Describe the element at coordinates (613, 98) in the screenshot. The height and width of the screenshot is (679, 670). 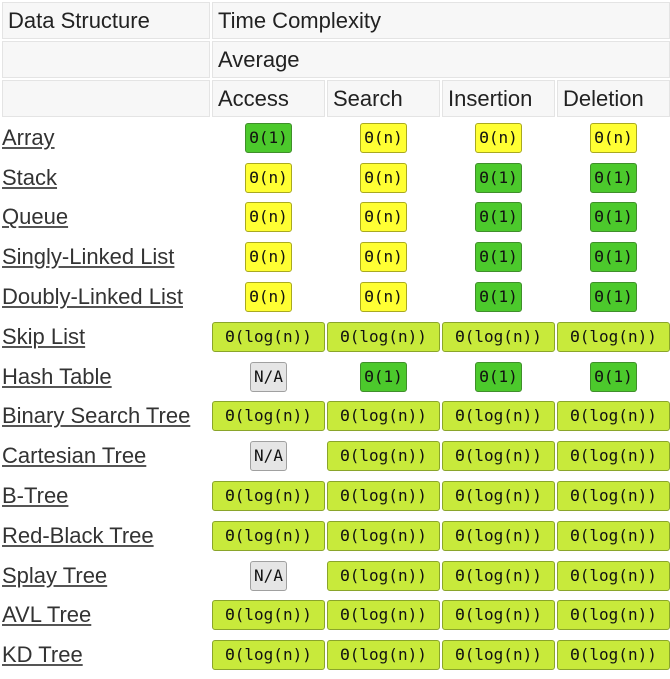
I see `column-header-deletion: Deletion` at that location.